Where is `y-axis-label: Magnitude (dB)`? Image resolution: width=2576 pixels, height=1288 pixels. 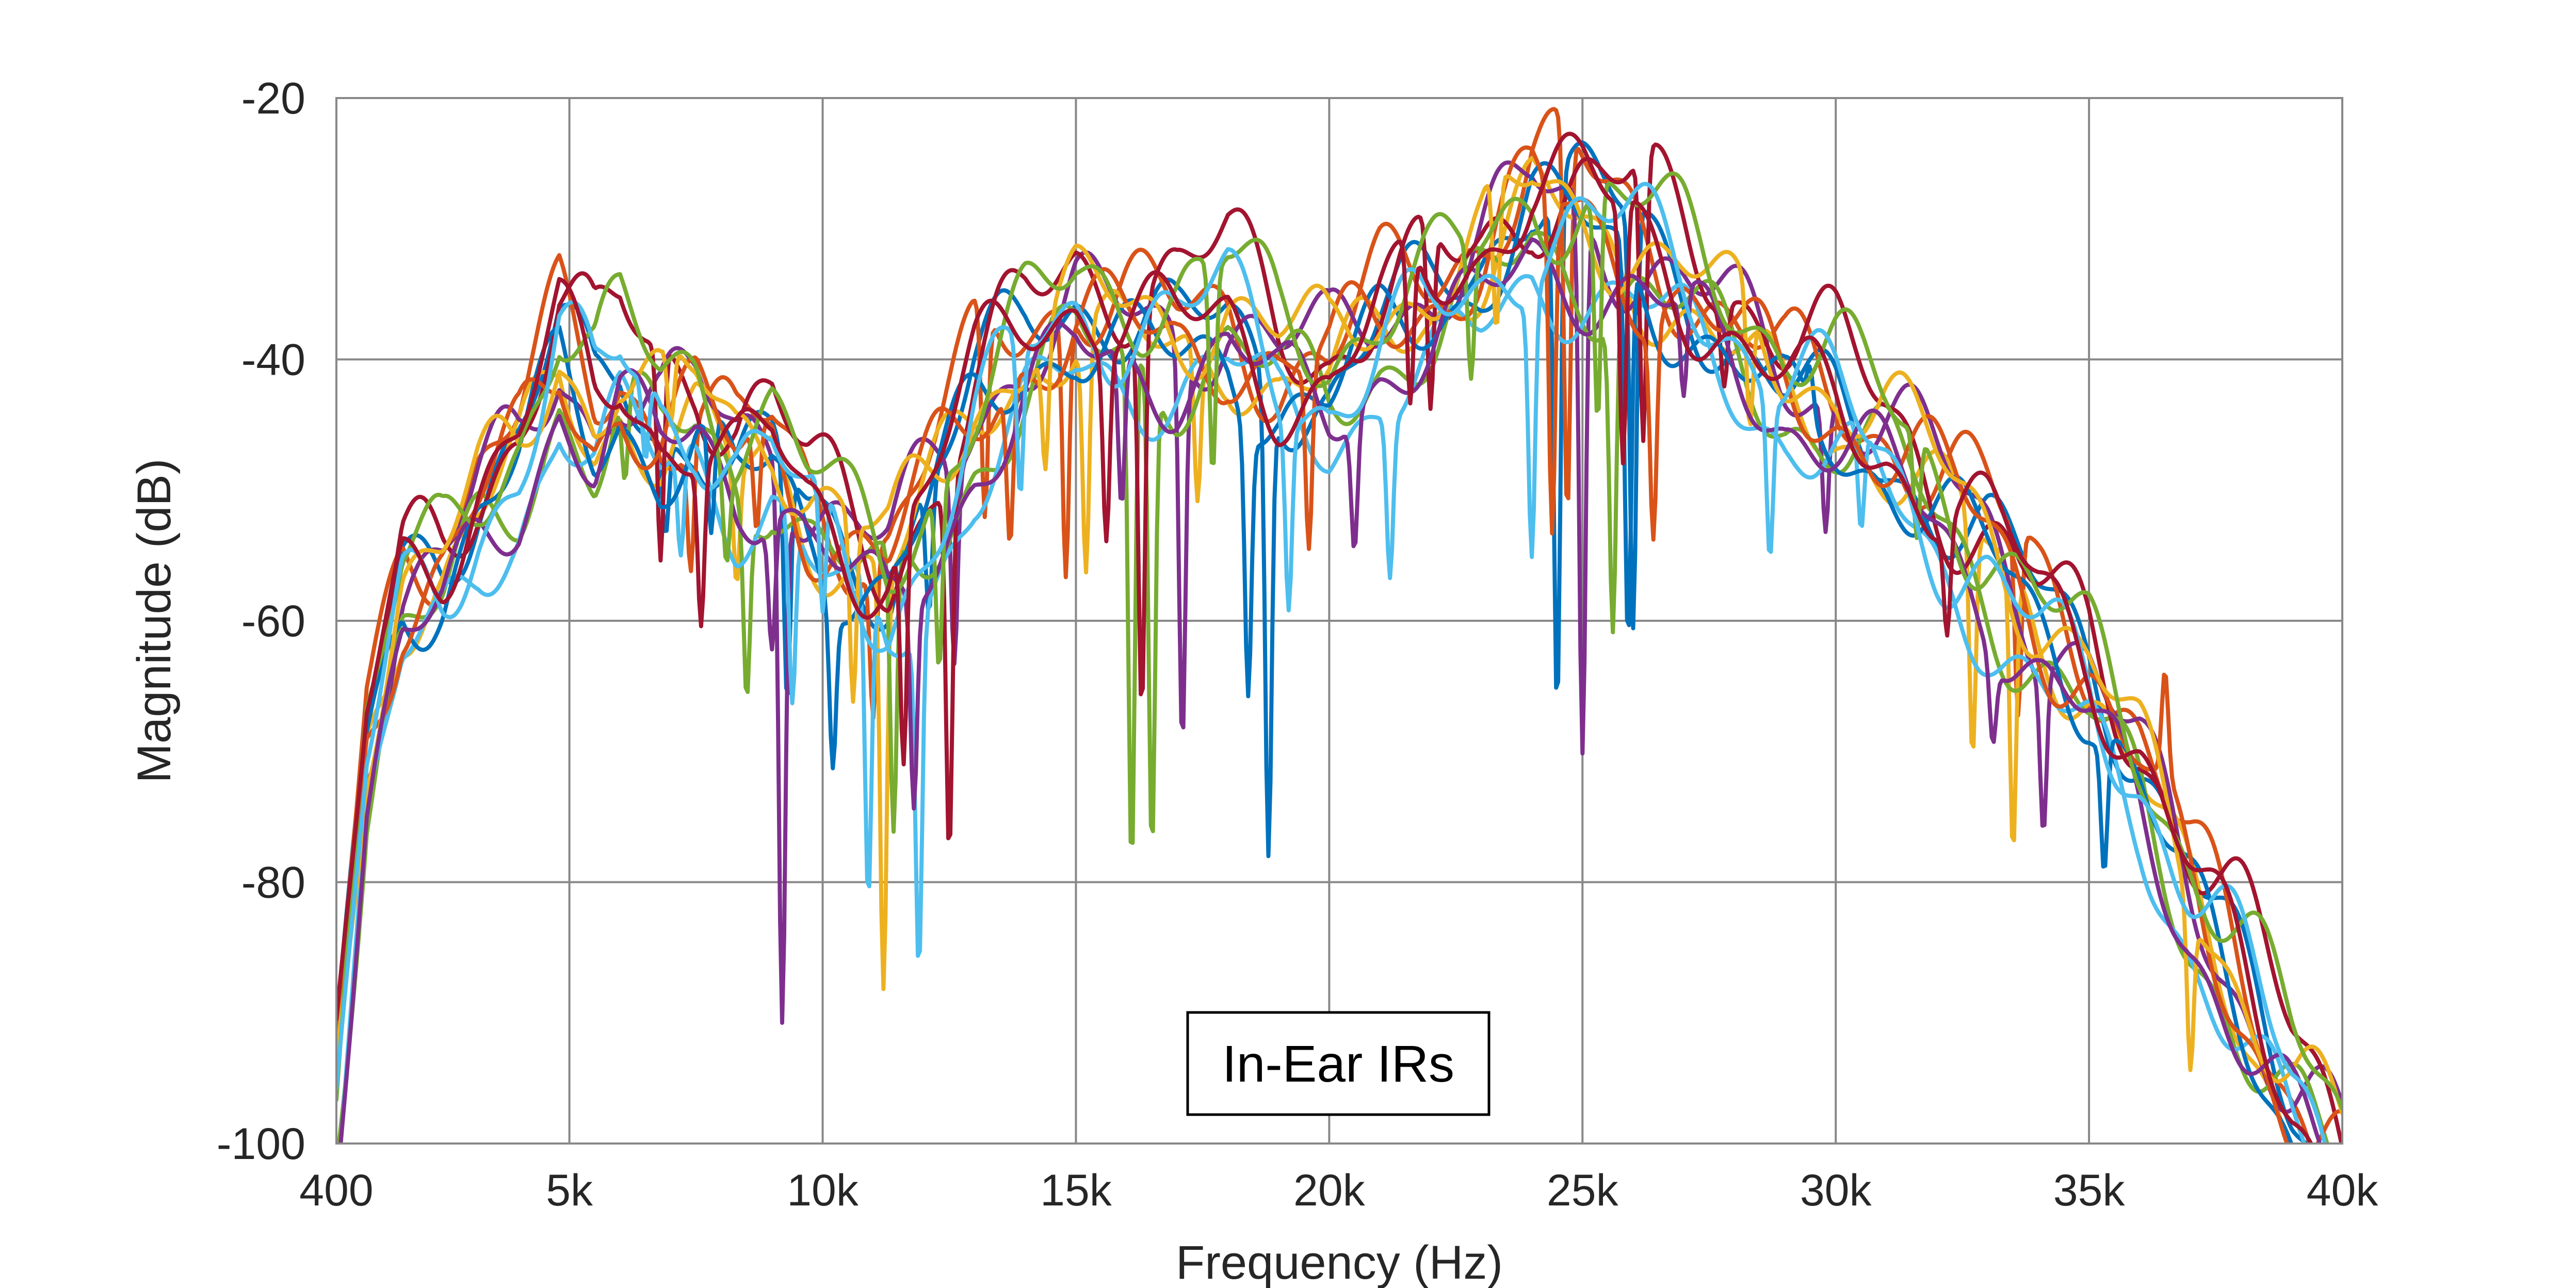 y-axis-label: Magnitude (dB) is located at coordinates (154, 621).